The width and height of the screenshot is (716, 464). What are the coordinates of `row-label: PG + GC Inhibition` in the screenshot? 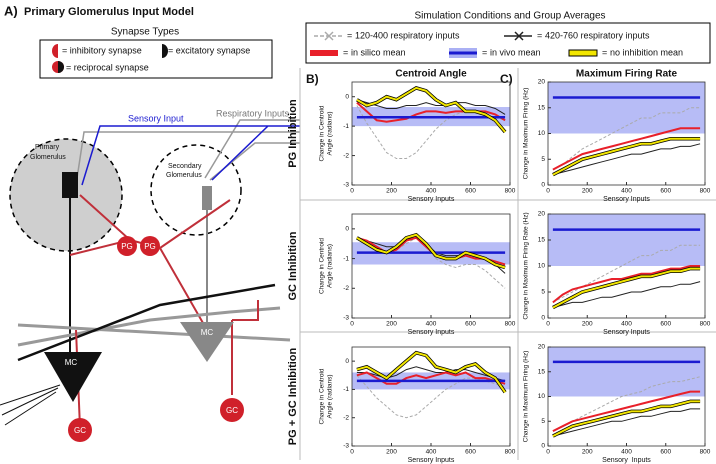 It's located at (293, 396).